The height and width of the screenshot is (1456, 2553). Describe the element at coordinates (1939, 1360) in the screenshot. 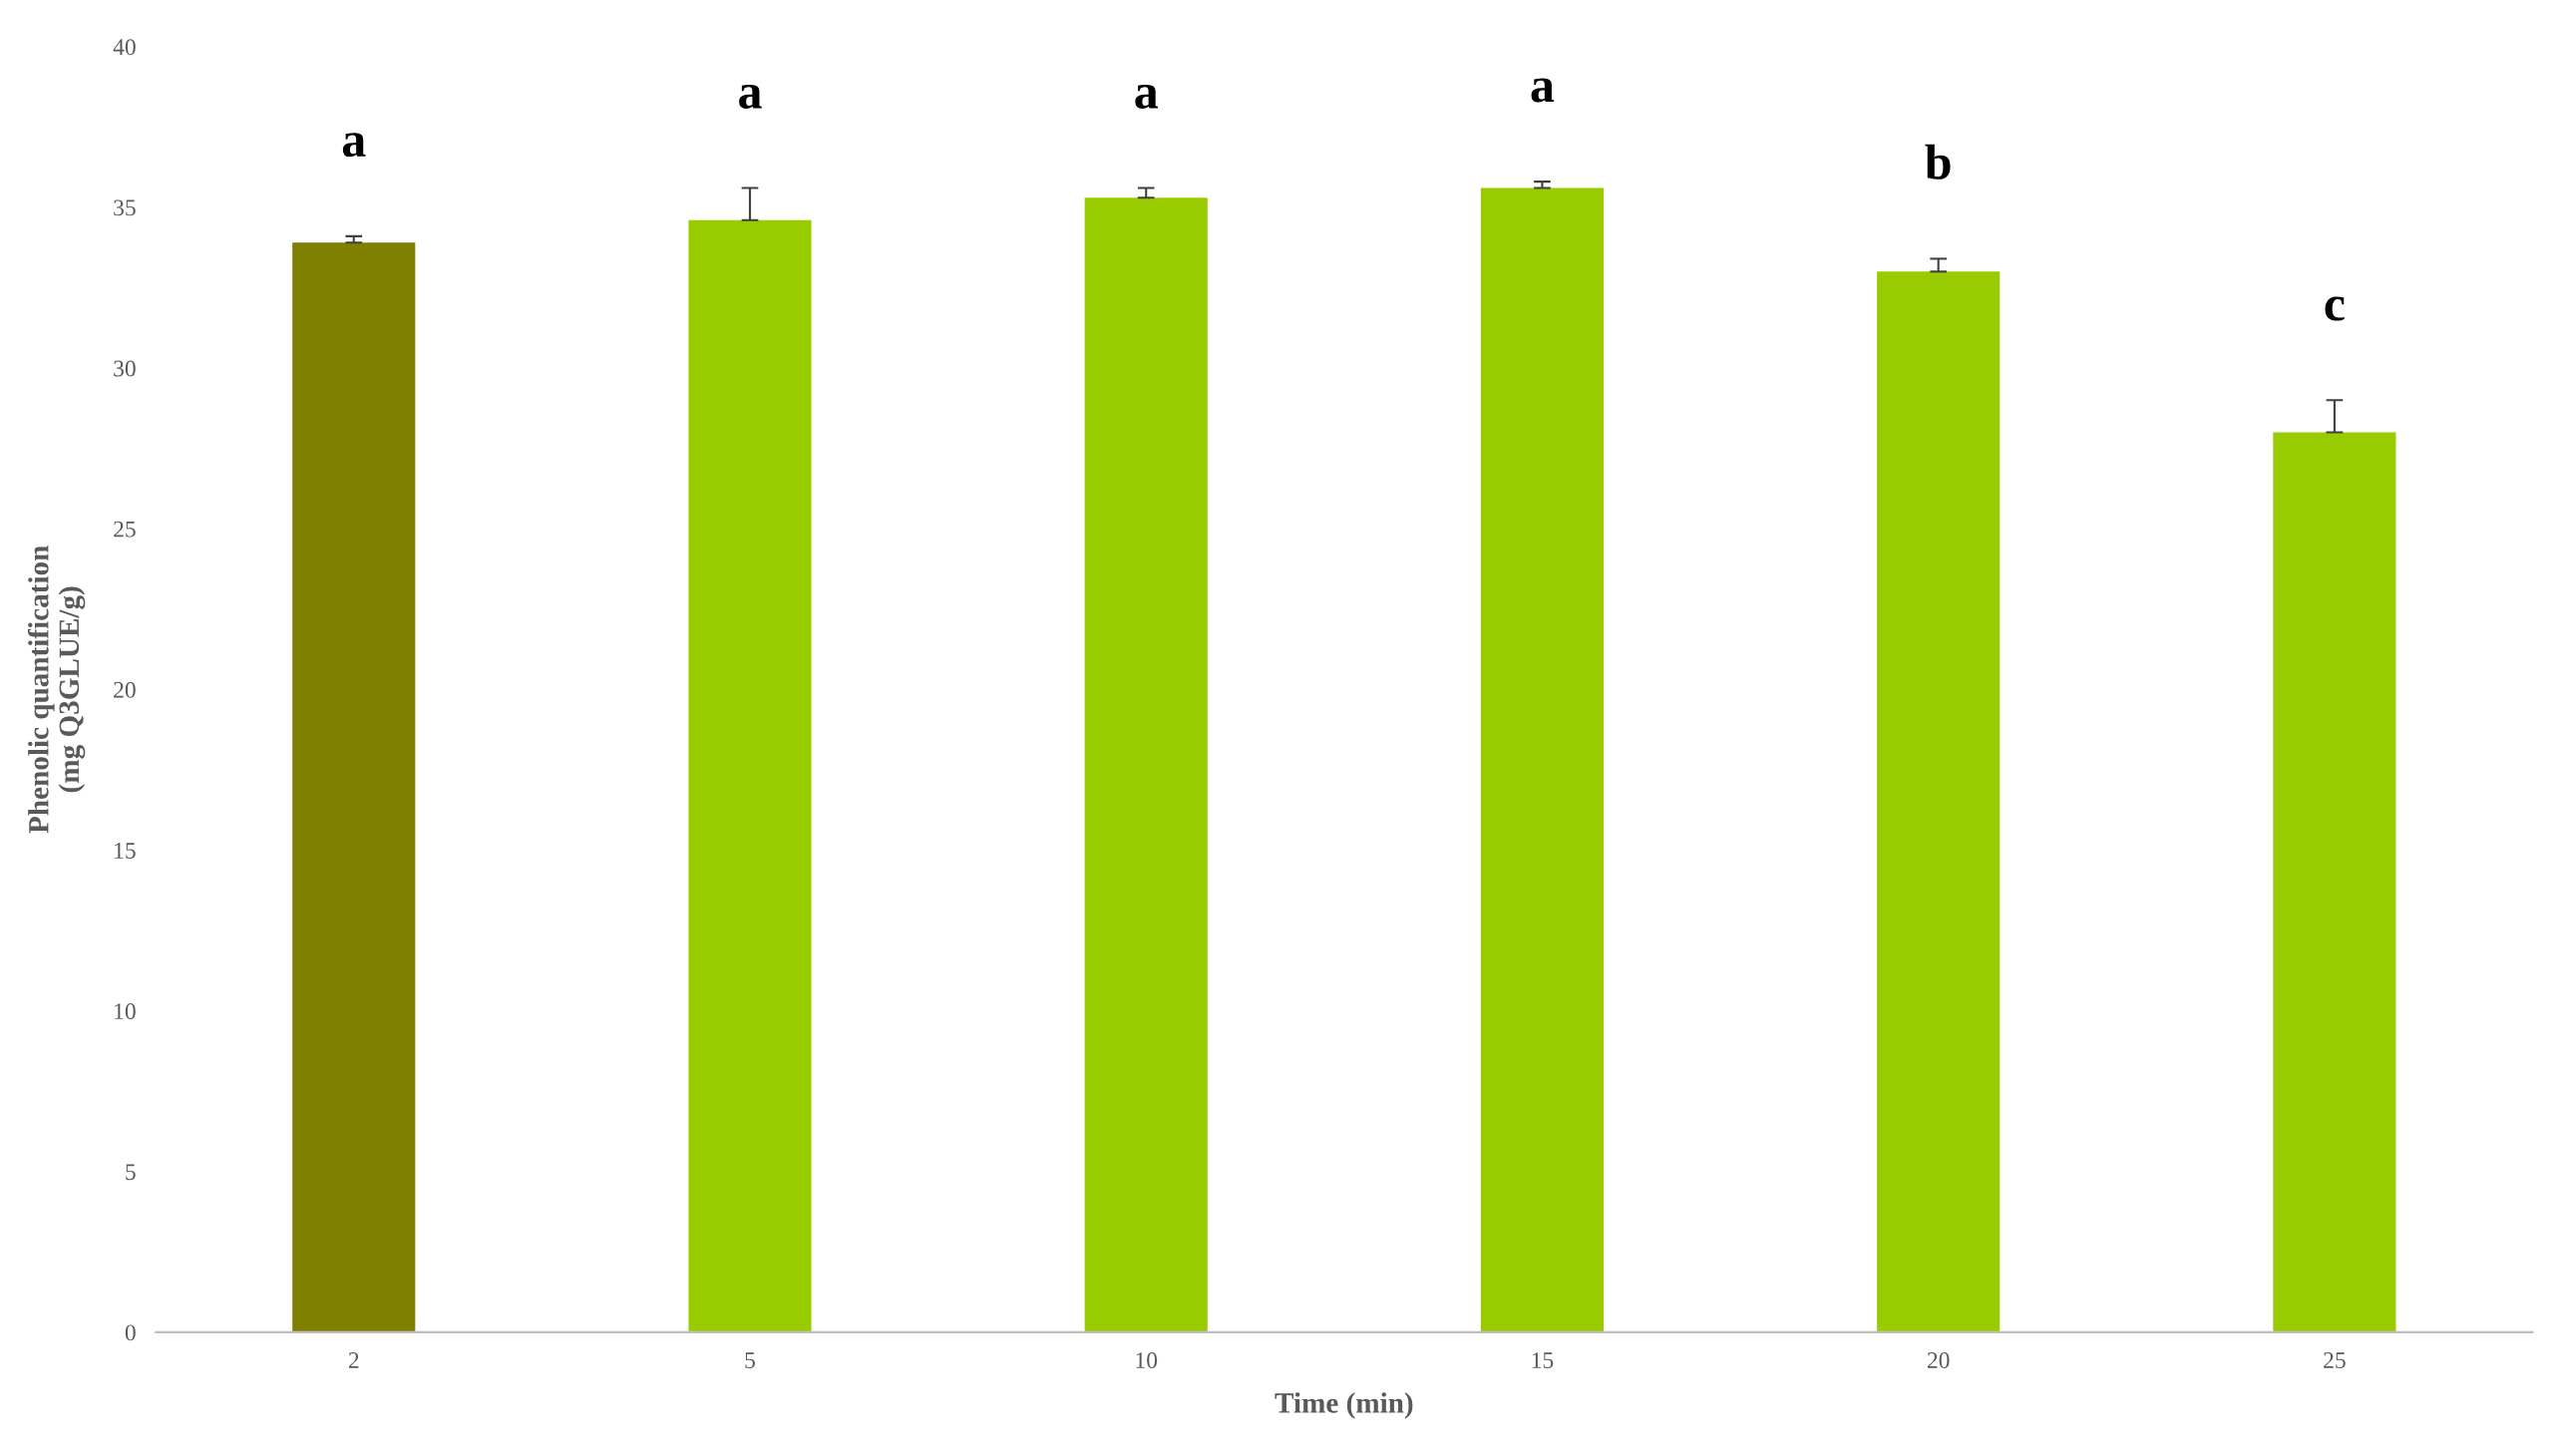

I see `x-tick-label: 20` at that location.